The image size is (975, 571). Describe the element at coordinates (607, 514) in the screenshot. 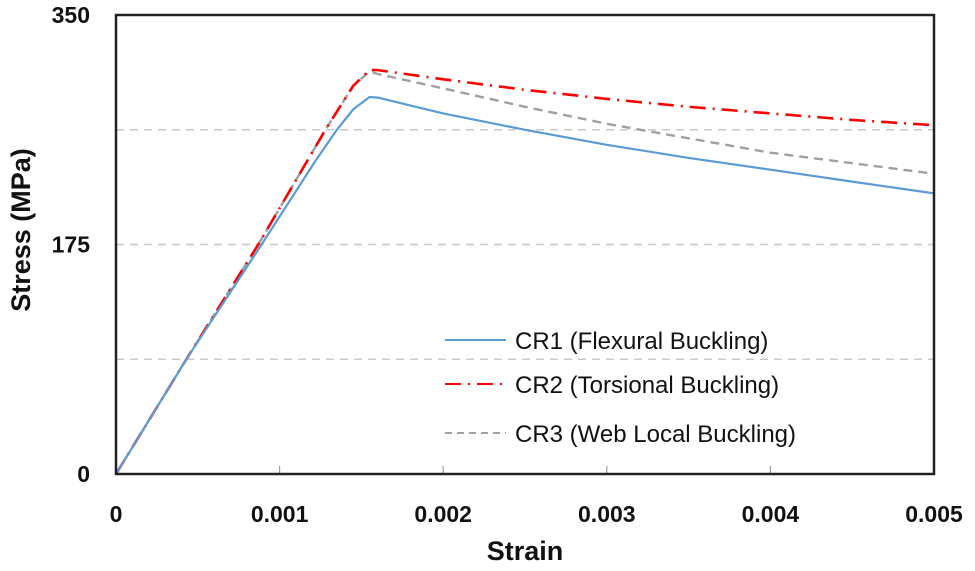

I see `x-tick-label: 0.003` at that location.